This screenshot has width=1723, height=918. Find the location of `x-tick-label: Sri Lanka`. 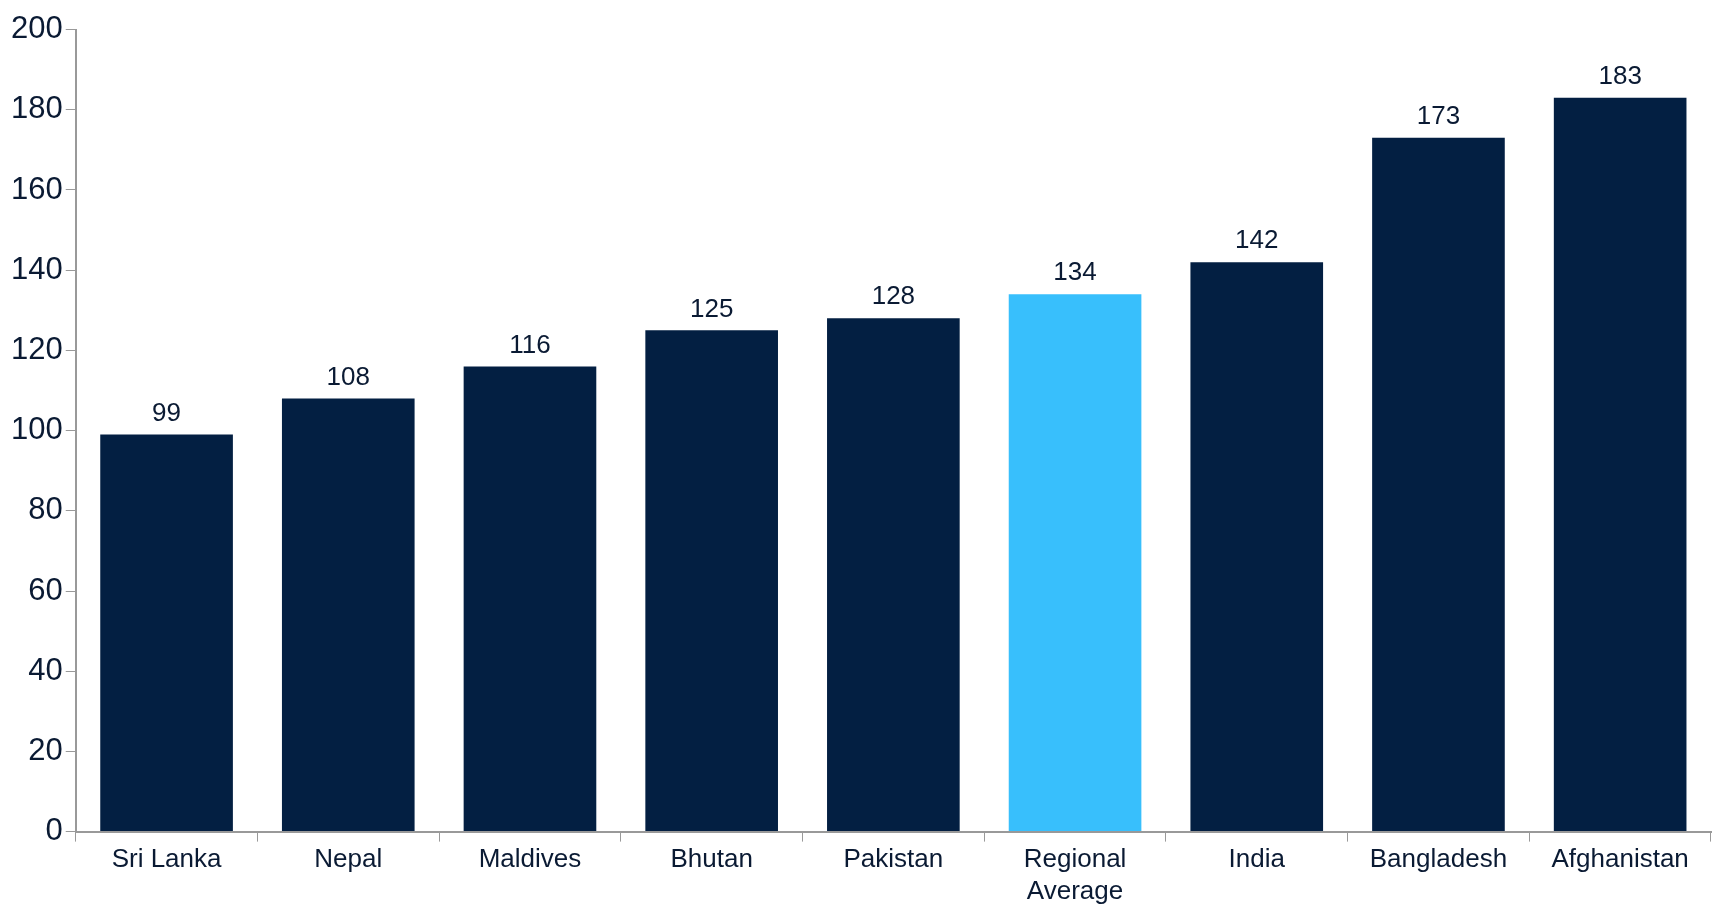

x-tick-label: Sri Lanka is located at coordinates (167, 858).